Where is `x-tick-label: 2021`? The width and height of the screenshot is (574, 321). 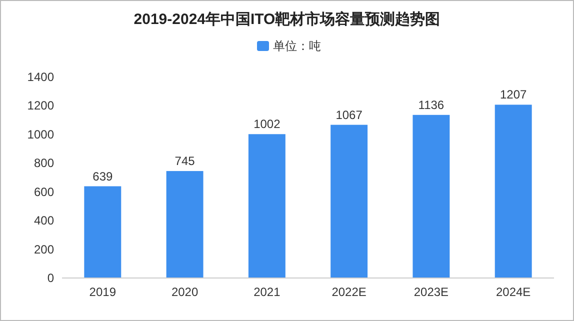
x-tick-label: 2021 is located at coordinates (267, 292).